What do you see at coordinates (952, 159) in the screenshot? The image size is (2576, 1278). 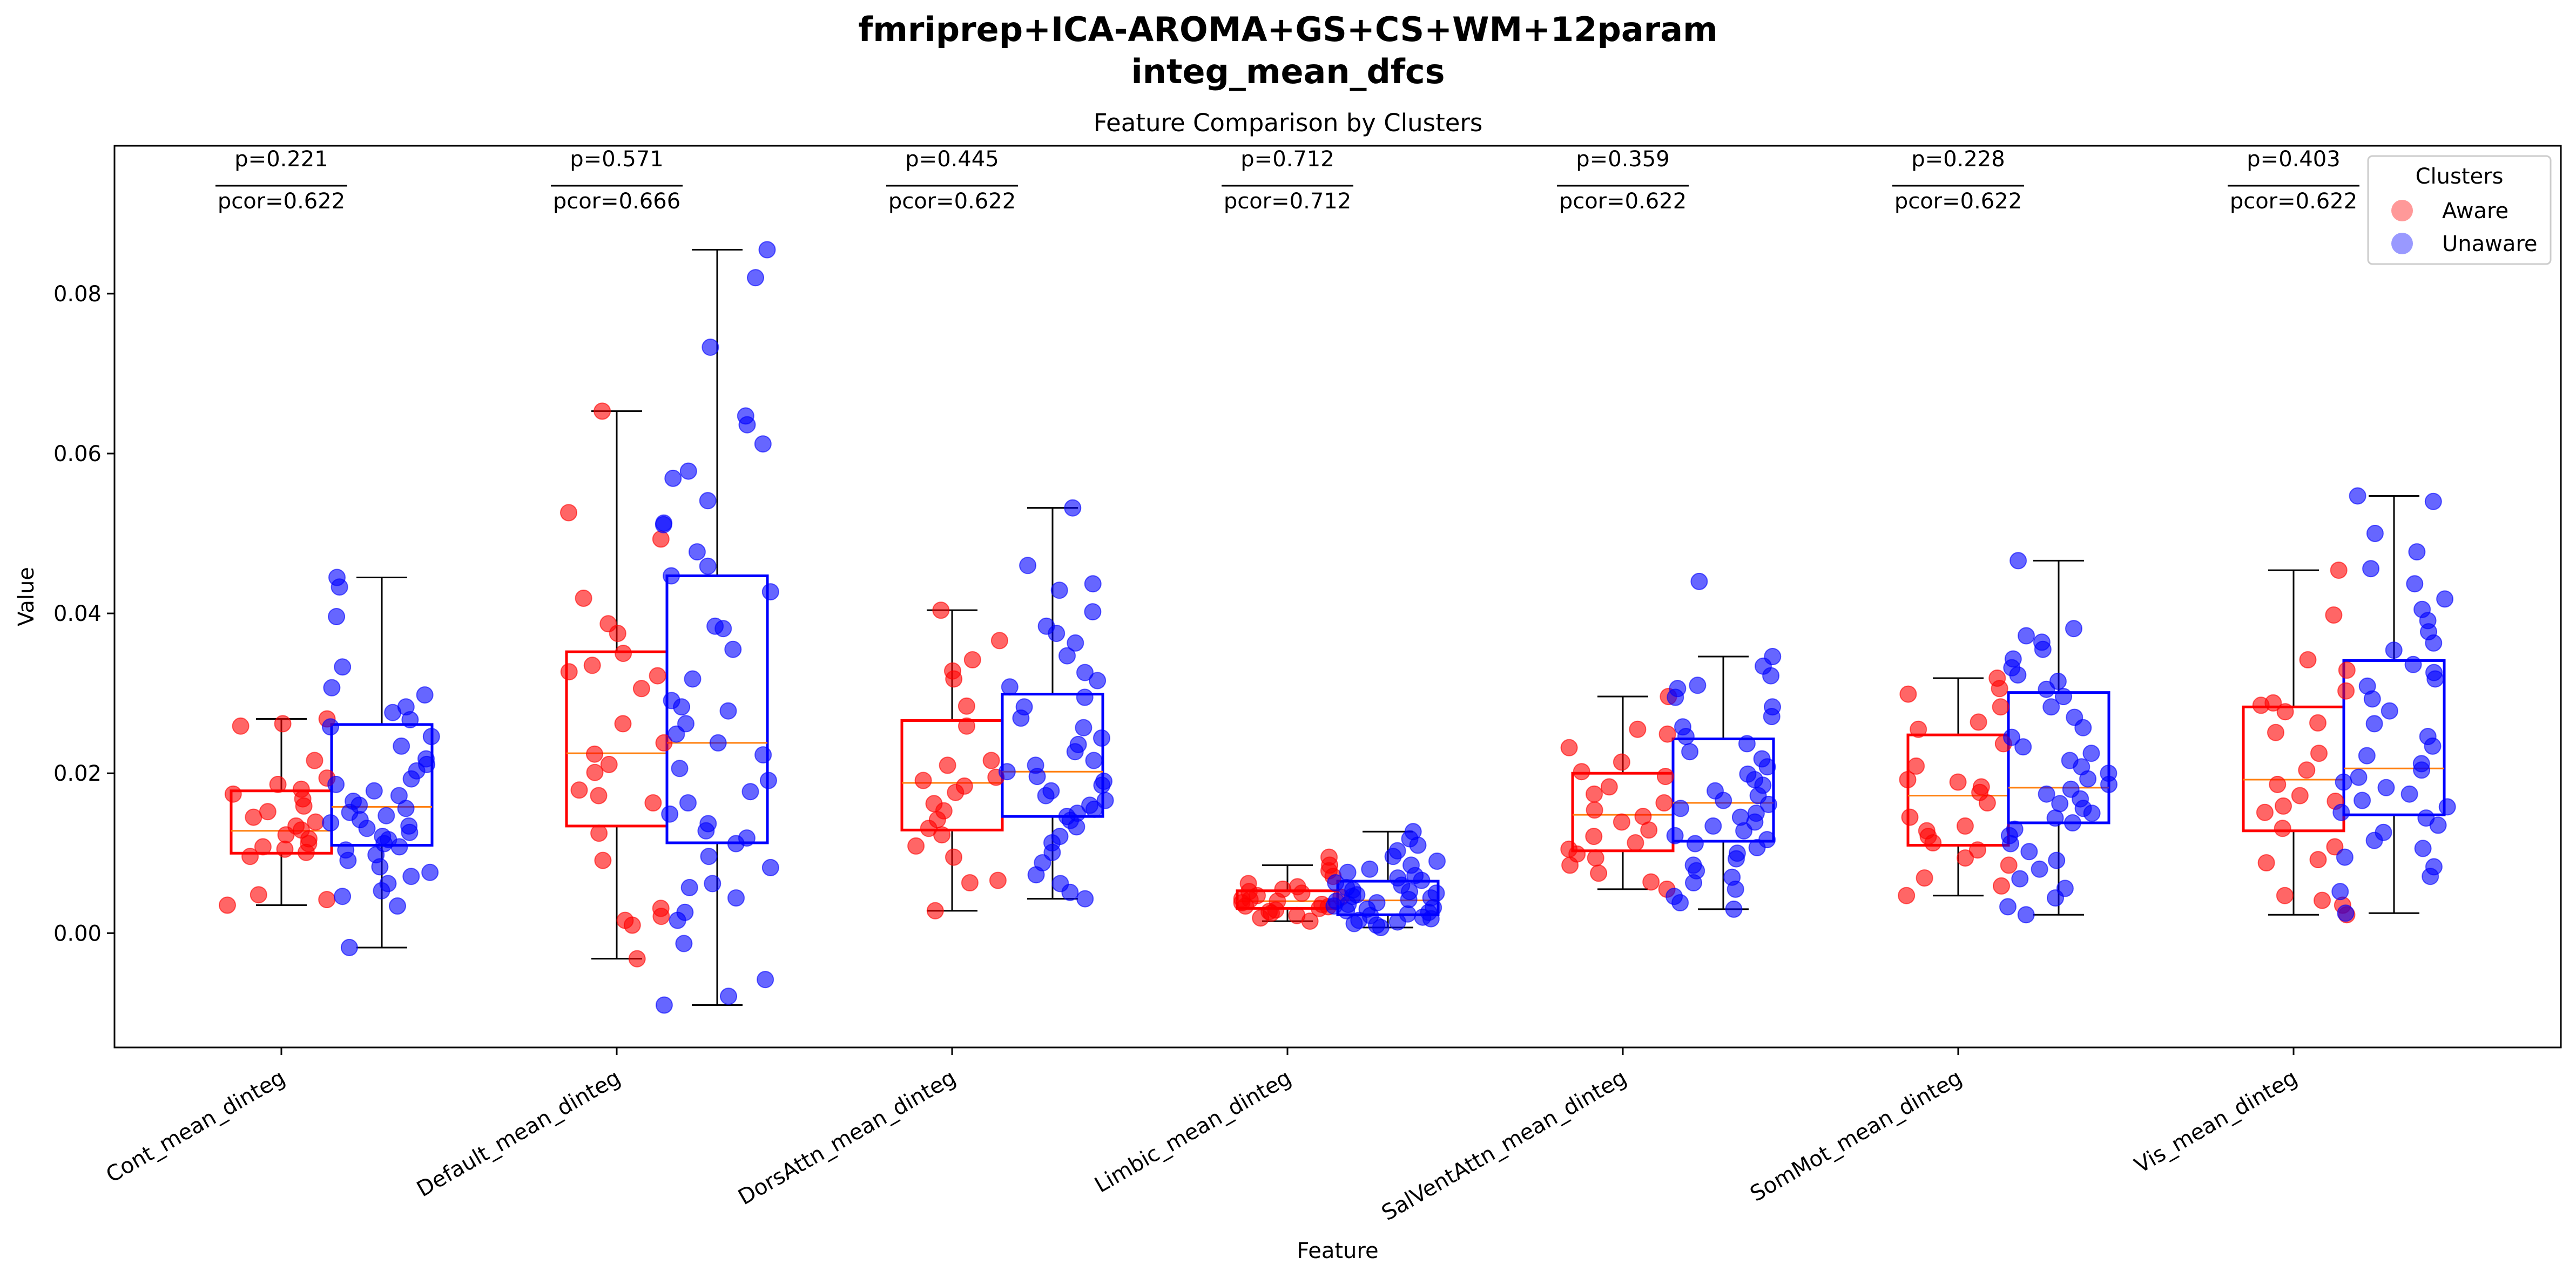 I see `p-value-label: p=0.445` at bounding box center [952, 159].